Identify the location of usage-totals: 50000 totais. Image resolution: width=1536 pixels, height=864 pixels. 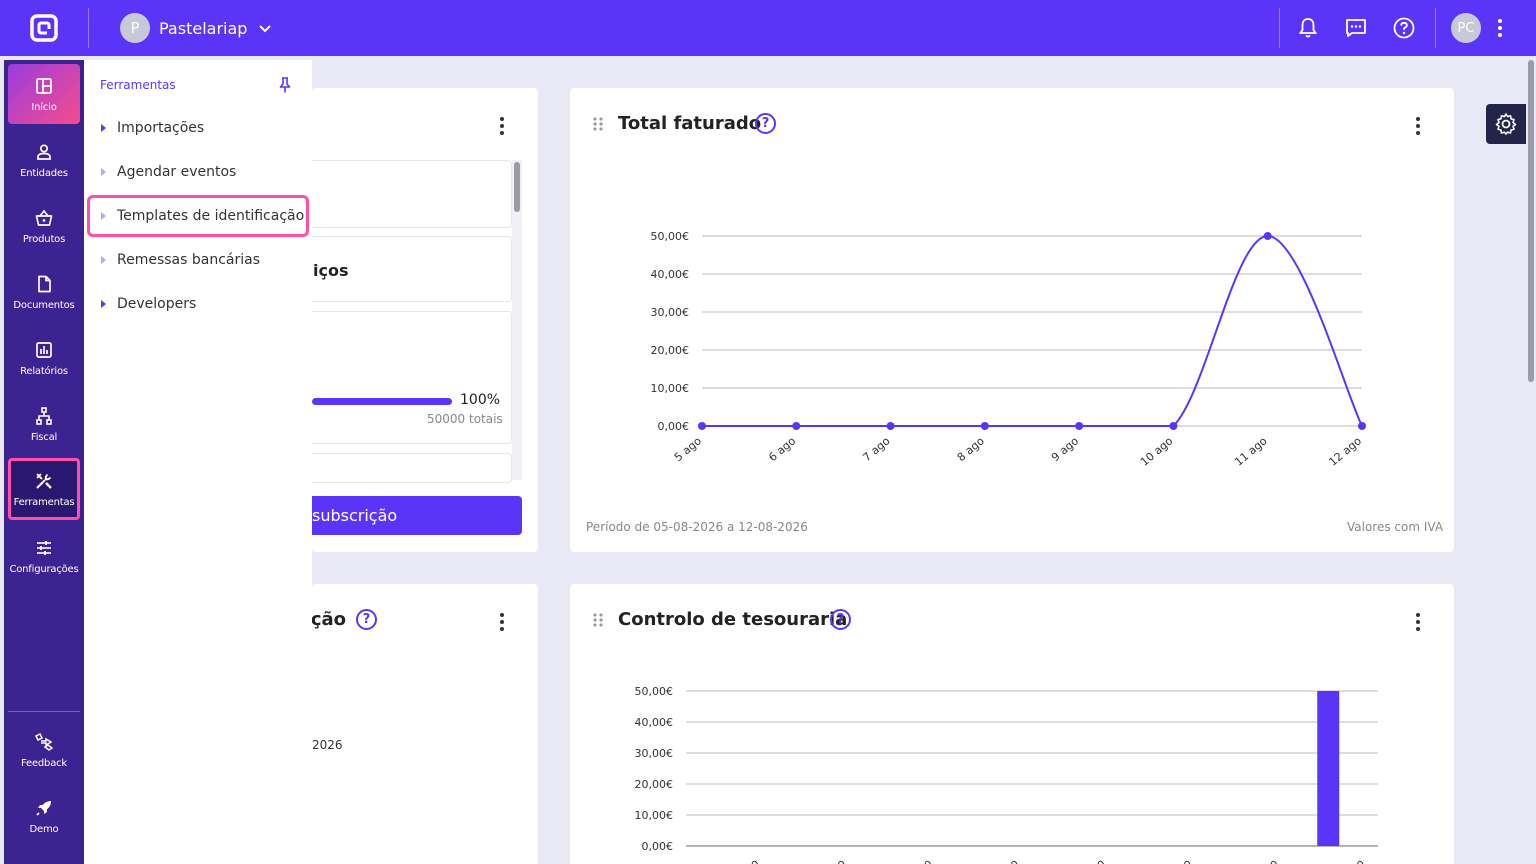
(465, 419).